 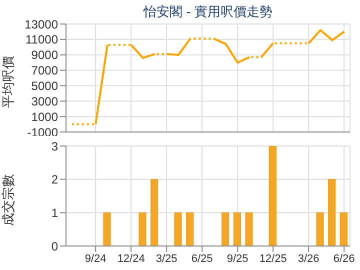 I want to click on y-tick-label: 3000, so click(x=44, y=101).